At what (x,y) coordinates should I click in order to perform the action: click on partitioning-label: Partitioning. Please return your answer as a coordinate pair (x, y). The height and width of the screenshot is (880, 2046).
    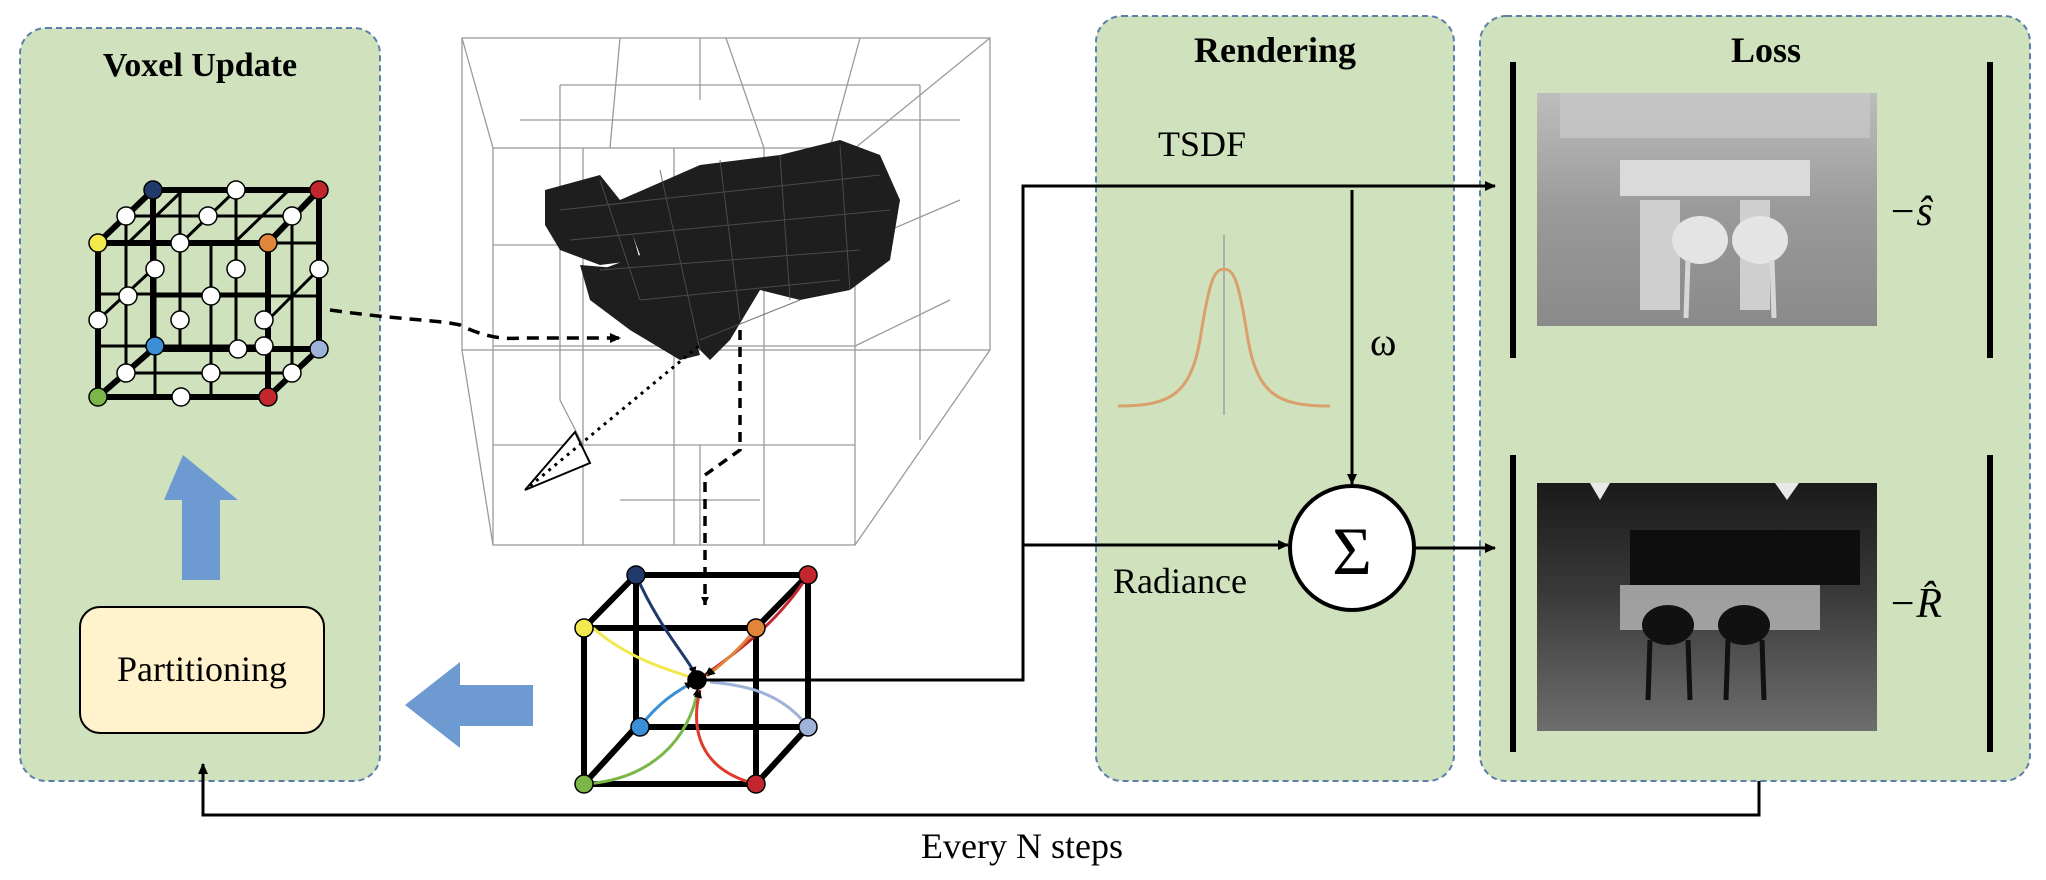
    Looking at the image, I should click on (202, 669).